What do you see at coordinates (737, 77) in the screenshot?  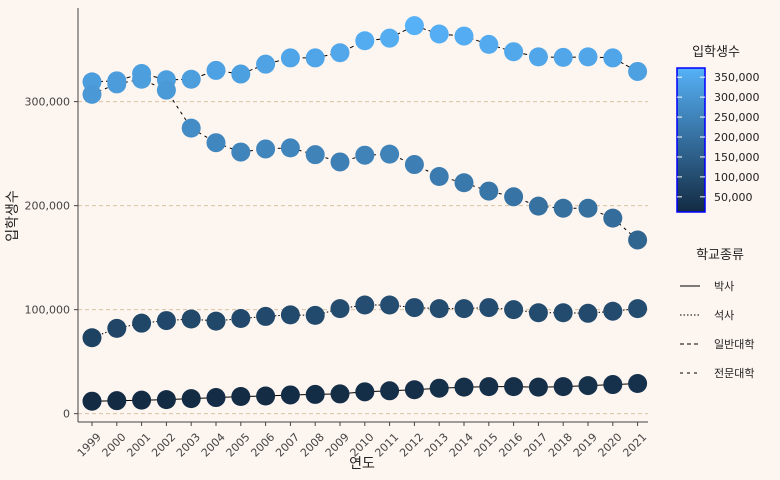 I see `colorbar-tick-label: 350,000` at bounding box center [737, 77].